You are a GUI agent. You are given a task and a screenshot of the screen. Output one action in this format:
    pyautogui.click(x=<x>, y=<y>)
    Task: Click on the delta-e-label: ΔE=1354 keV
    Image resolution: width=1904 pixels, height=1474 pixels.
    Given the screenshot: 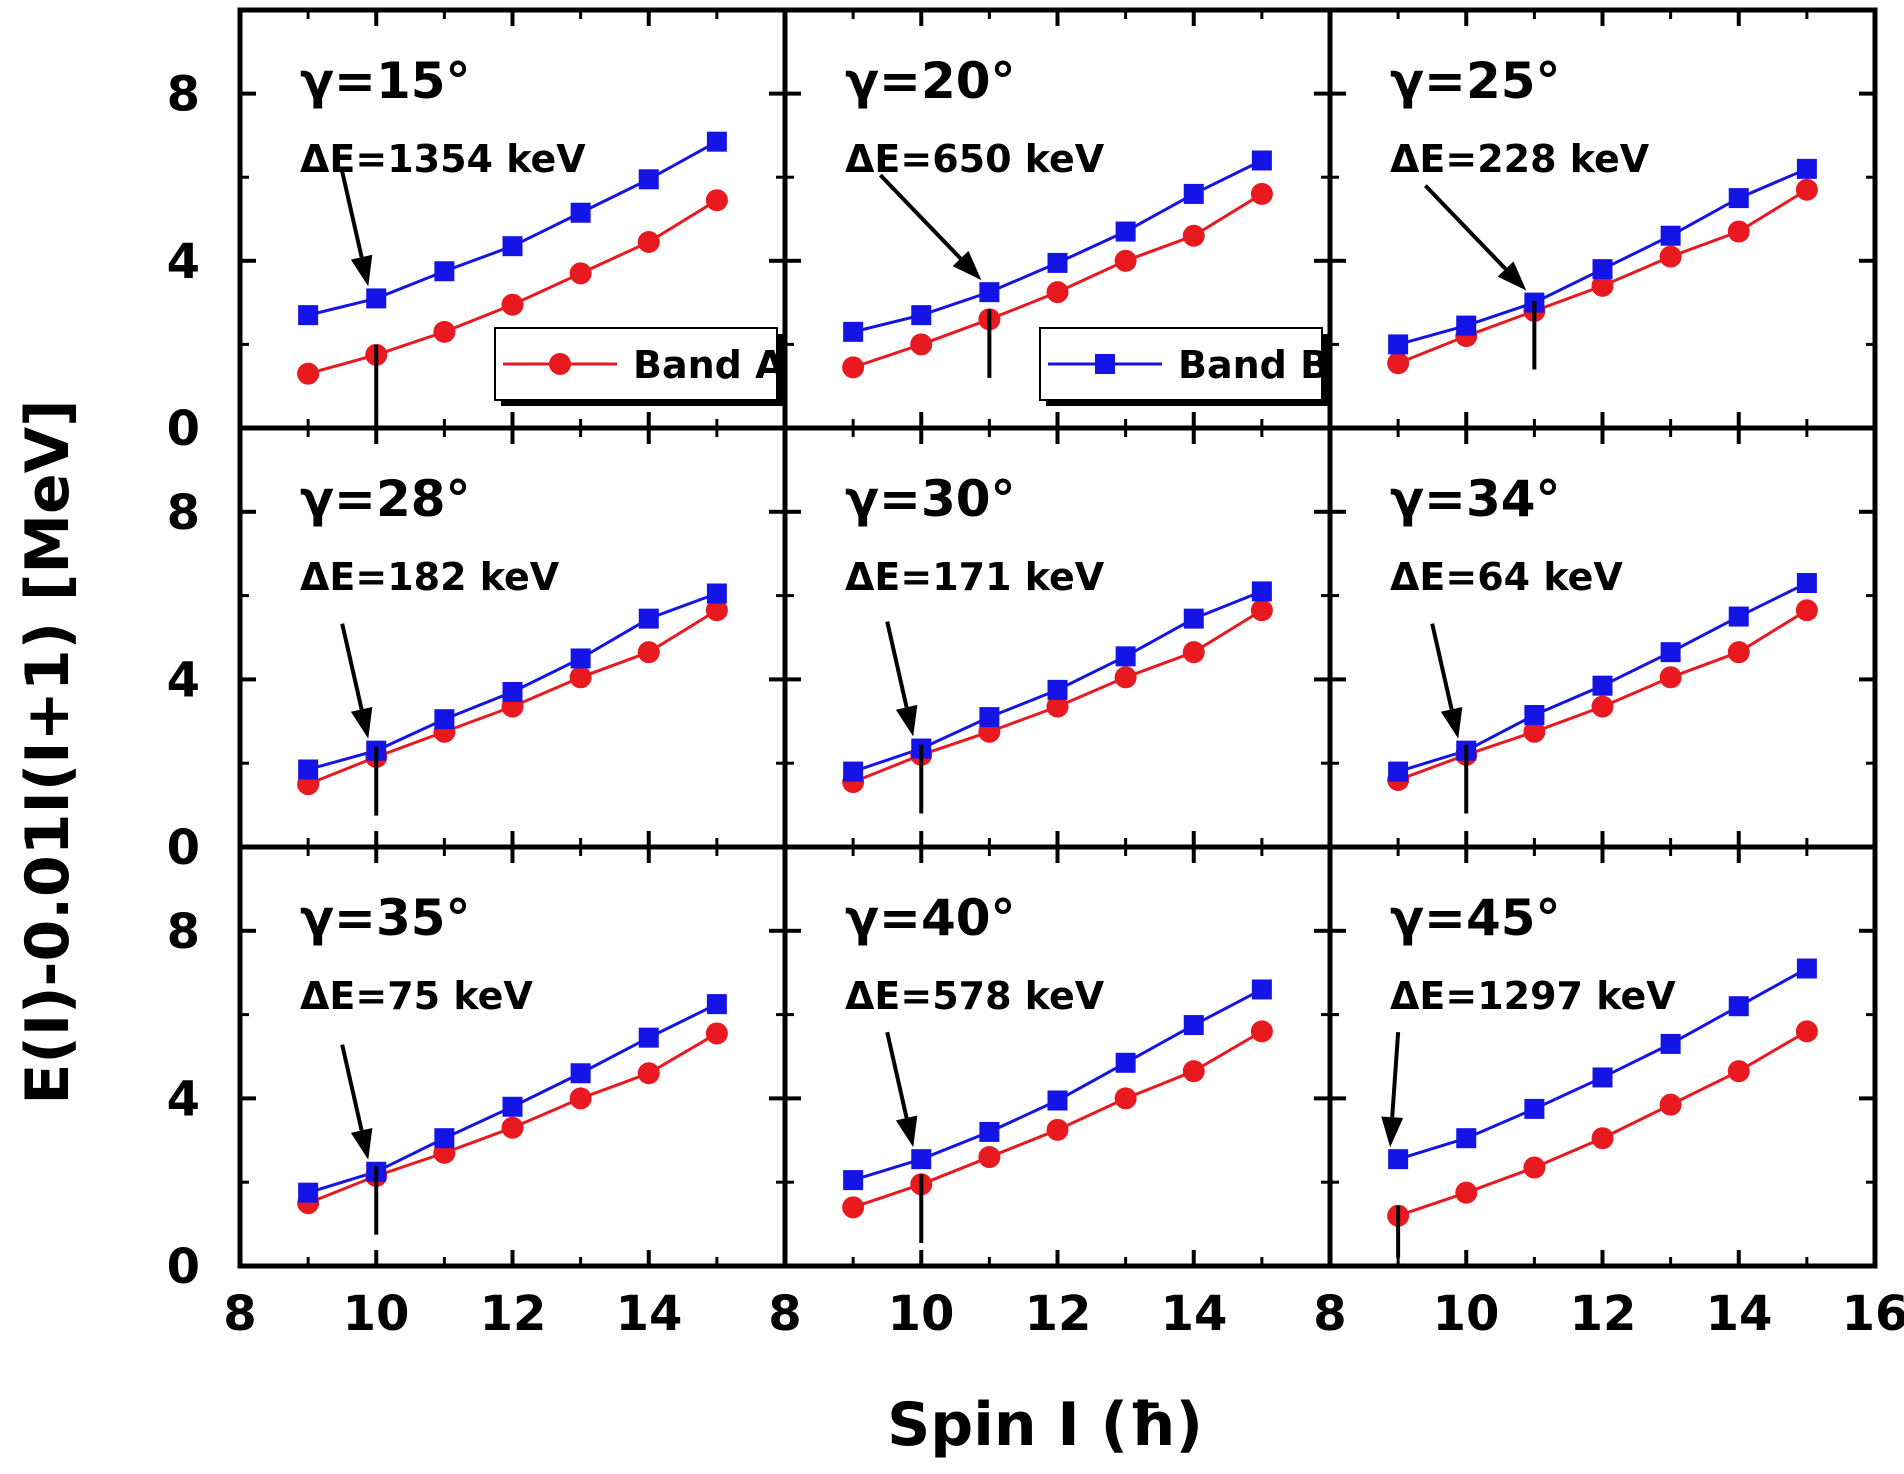 What is the action you would take?
    pyautogui.click(x=443, y=159)
    